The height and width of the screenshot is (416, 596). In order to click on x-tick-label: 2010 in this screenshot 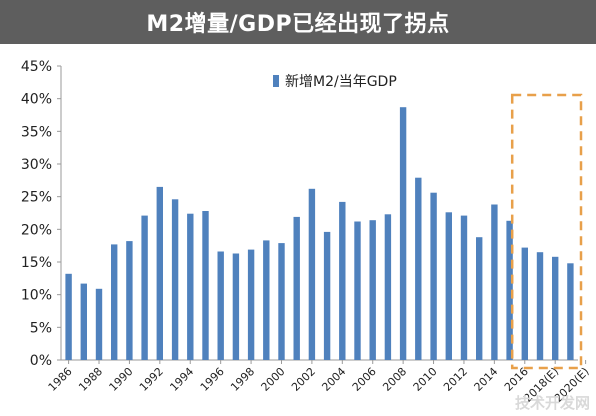, I will do `click(425, 379)`.